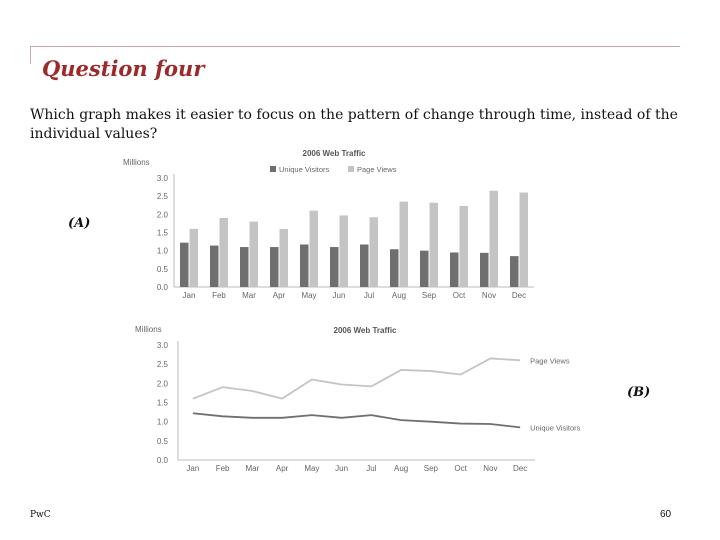  What do you see at coordinates (459, 295) in the screenshot?
I see `chart-a-x-tick-label: Oct` at bounding box center [459, 295].